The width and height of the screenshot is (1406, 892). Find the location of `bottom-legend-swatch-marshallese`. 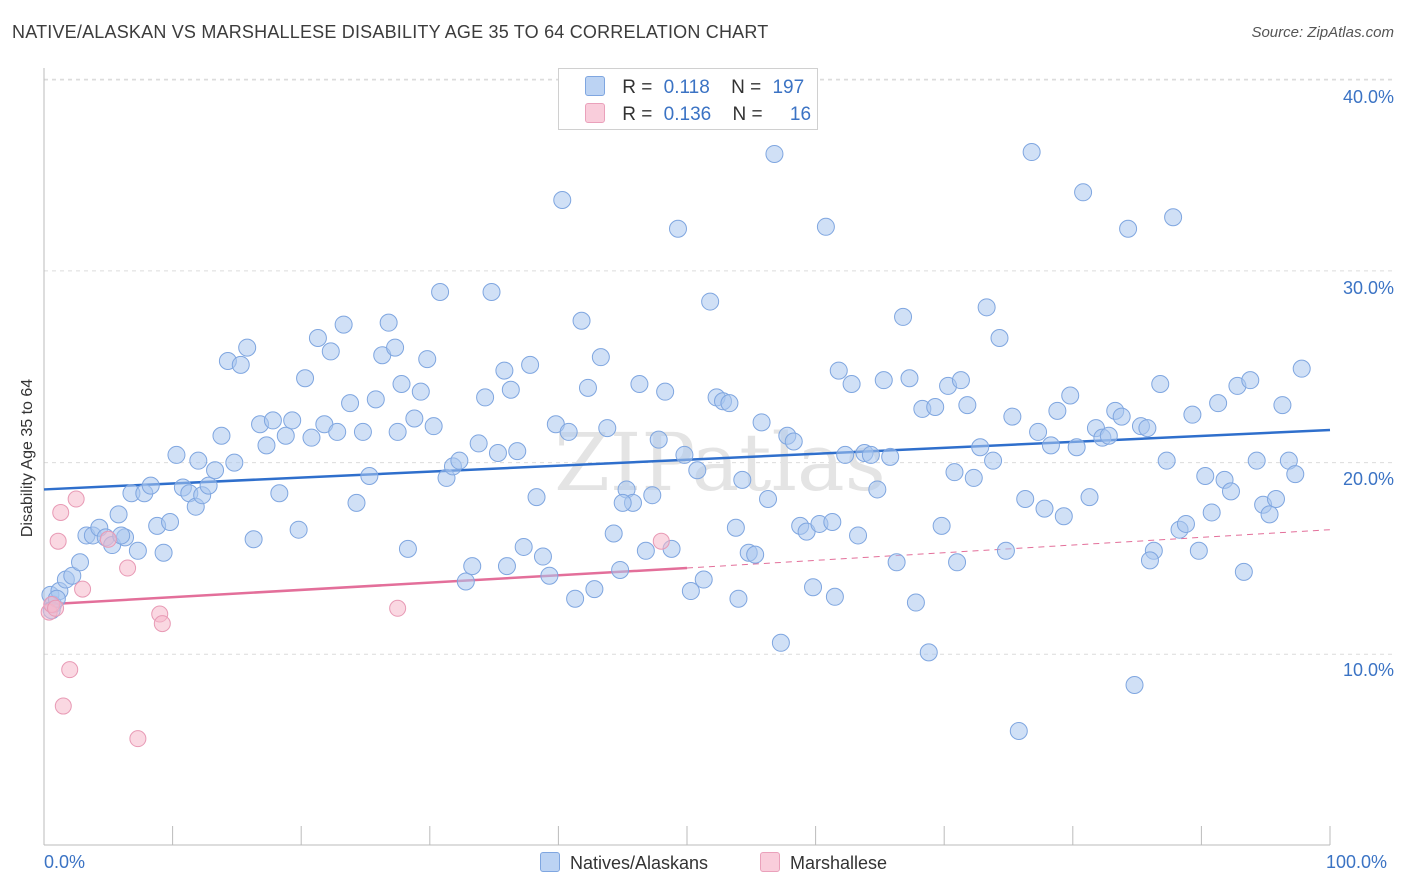

bottom-legend-swatch-marshallese is located at coordinates (770, 862).